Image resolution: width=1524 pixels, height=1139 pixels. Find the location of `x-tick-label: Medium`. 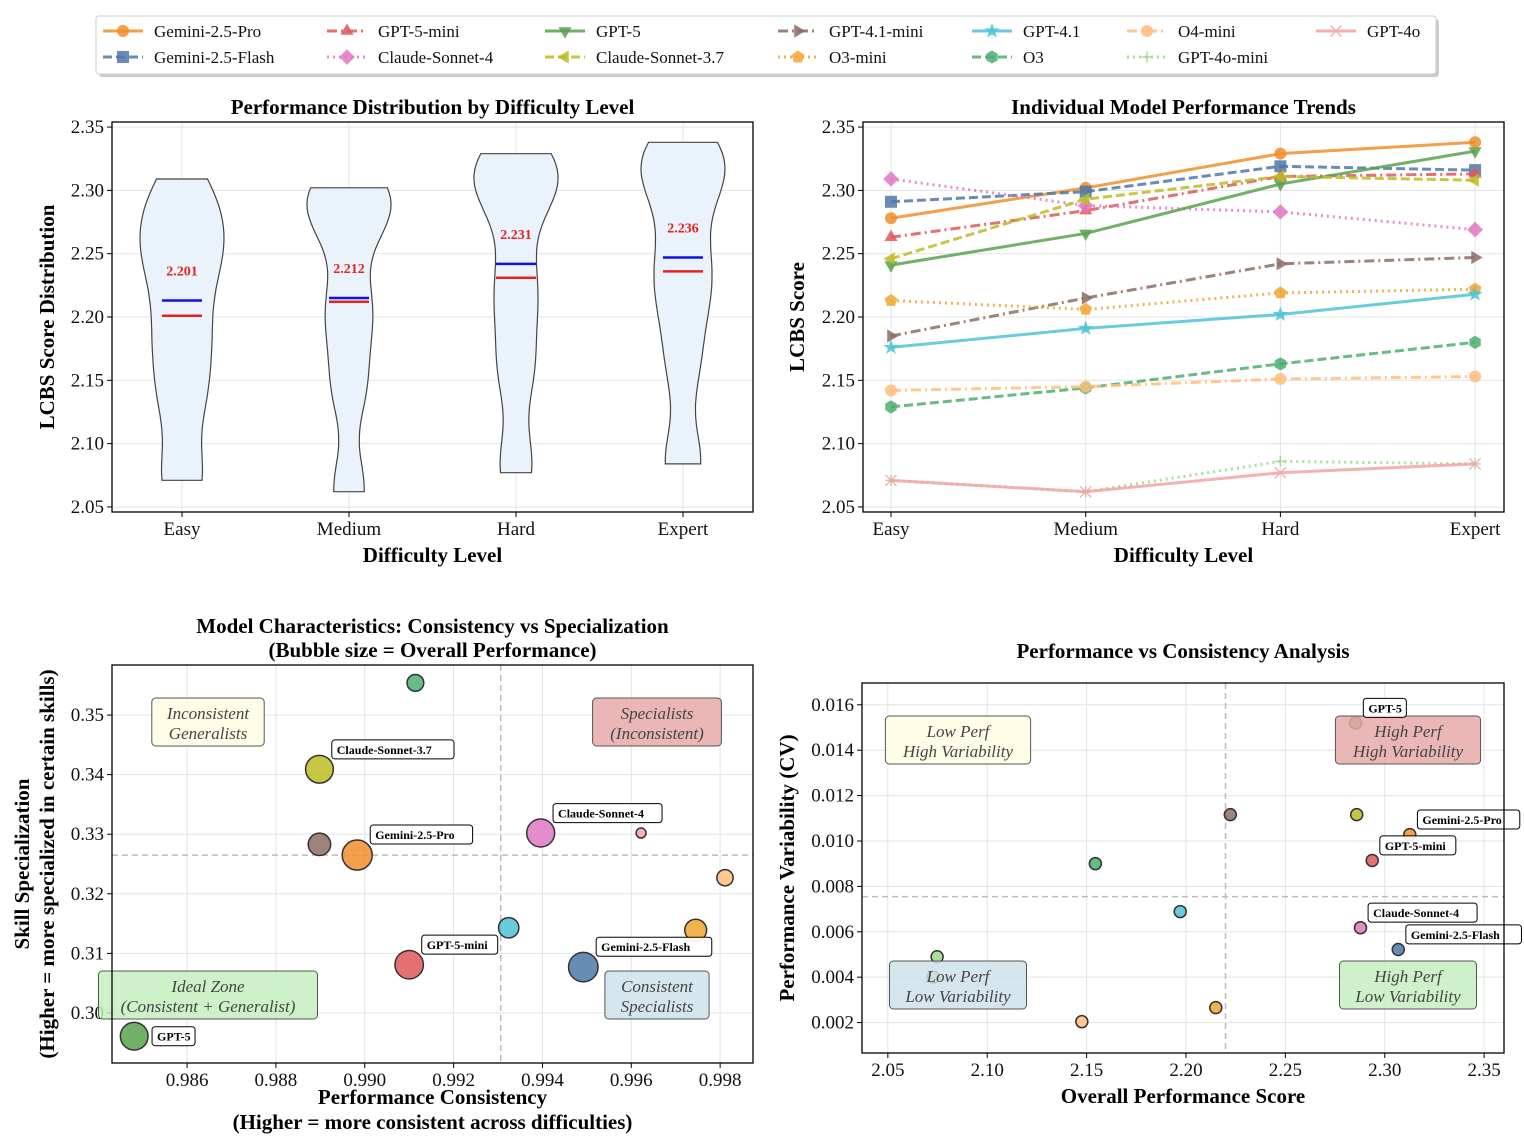

x-tick-label: Medium is located at coordinates (349, 529).